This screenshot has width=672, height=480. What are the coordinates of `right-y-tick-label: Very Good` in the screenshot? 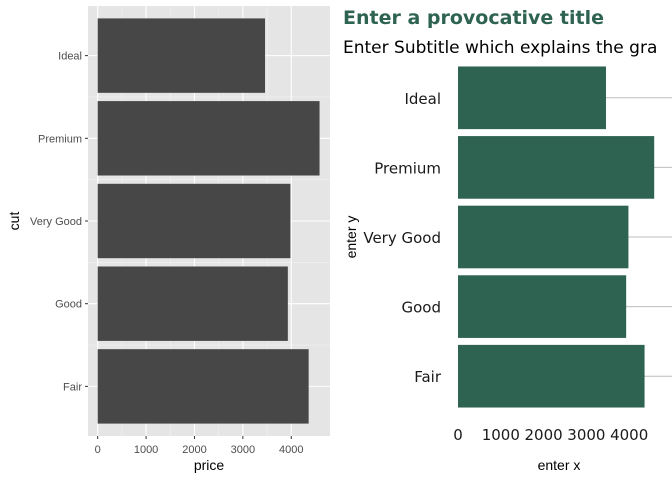 It's located at (402, 238).